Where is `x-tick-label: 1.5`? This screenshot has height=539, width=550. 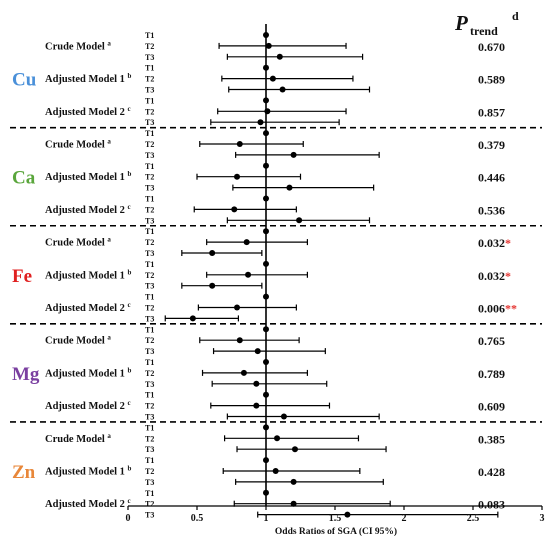
x-tick-label: 1.5 is located at coordinates (335, 518).